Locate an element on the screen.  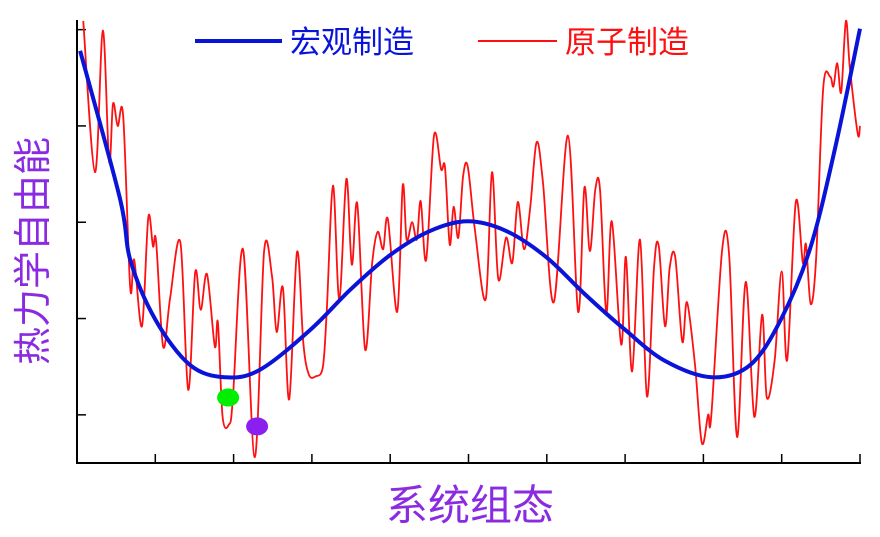
legend-label-atomic: 原子制造 is located at coordinates (627, 43).